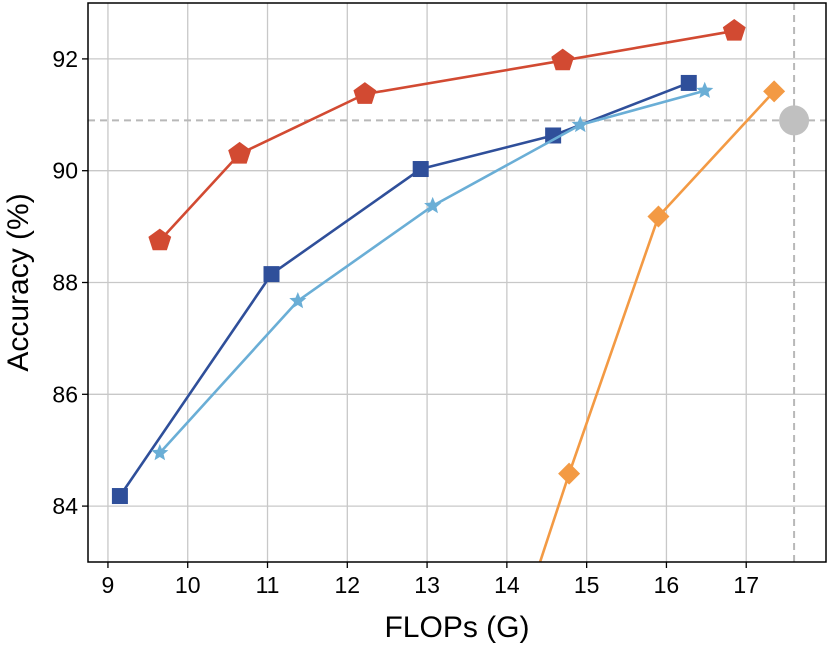  I want to click on x-tick-label: 14, so click(507, 585).